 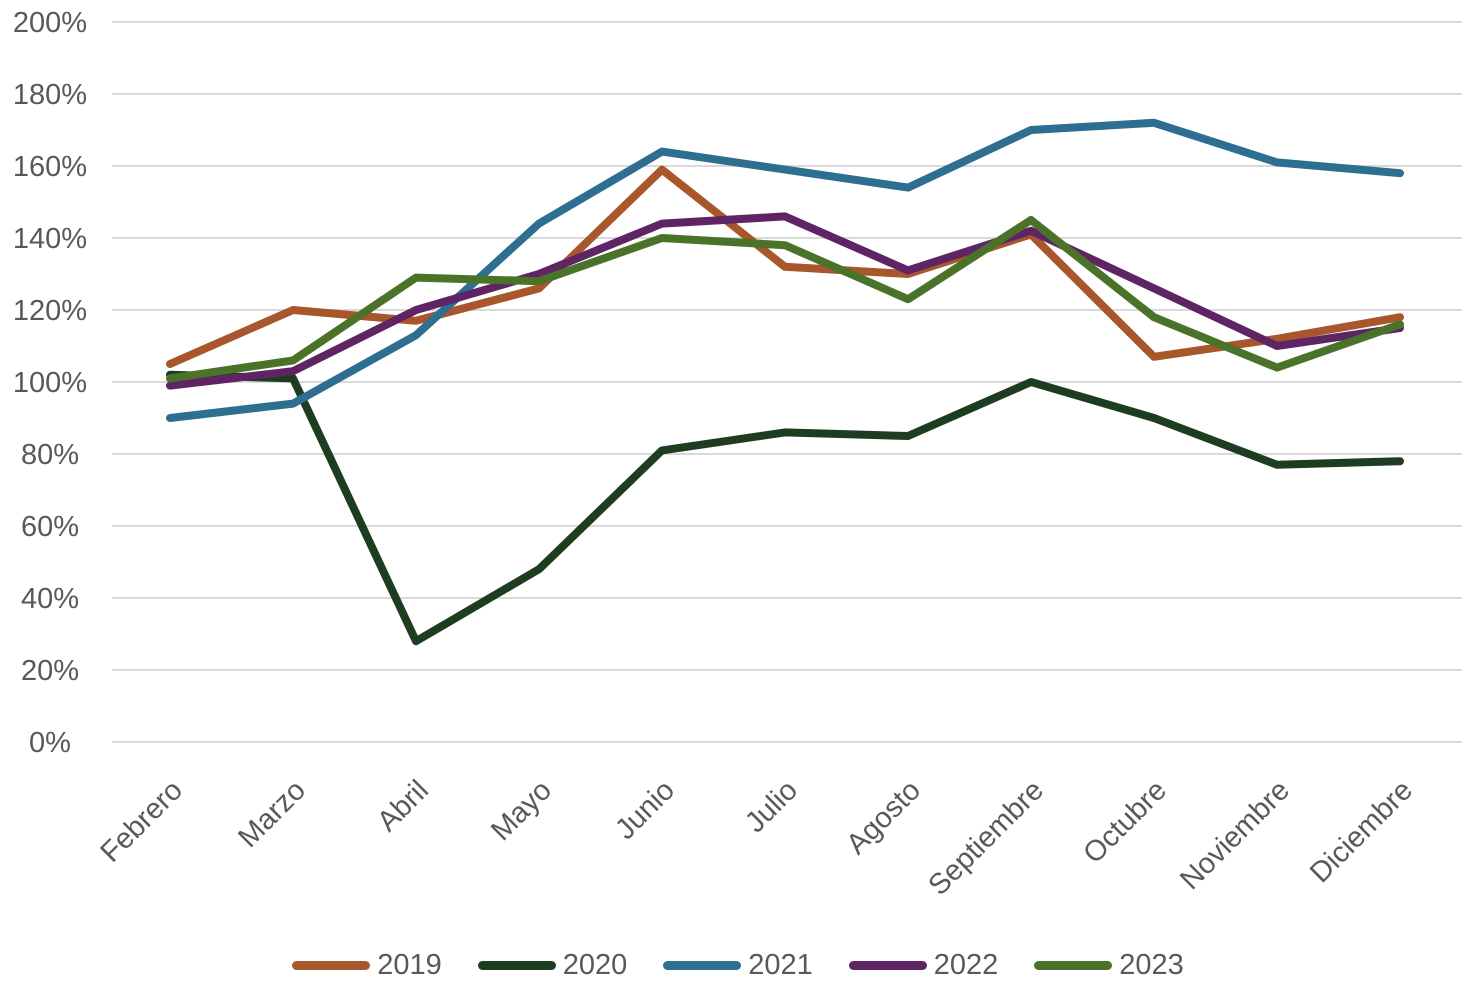 I want to click on legend-swatch-2021, so click(x=702, y=965).